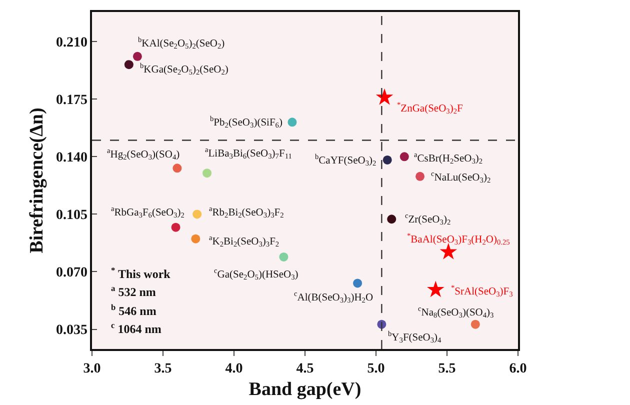 Image resolution: width=630 pixels, height=405 pixels. Describe the element at coordinates (428, 219) in the screenshot. I see `series-label: $^{c}$Zr(SeO$_{3}$)$_{2}$` at that location.